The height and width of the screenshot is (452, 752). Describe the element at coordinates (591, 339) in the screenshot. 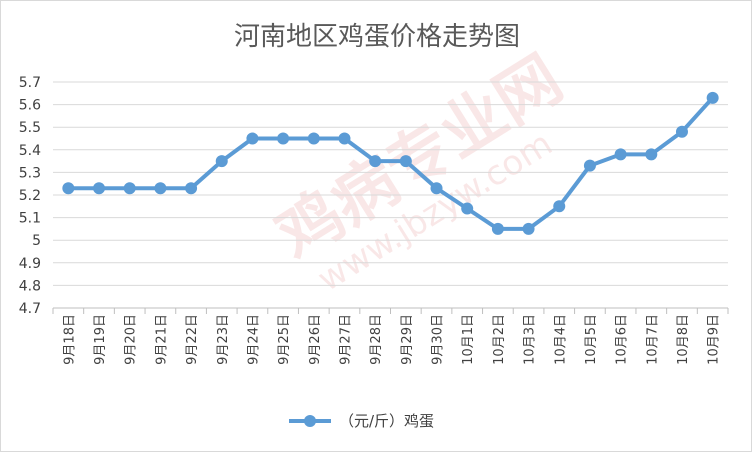

I see `x-tick-label: 10月5日` at that location.